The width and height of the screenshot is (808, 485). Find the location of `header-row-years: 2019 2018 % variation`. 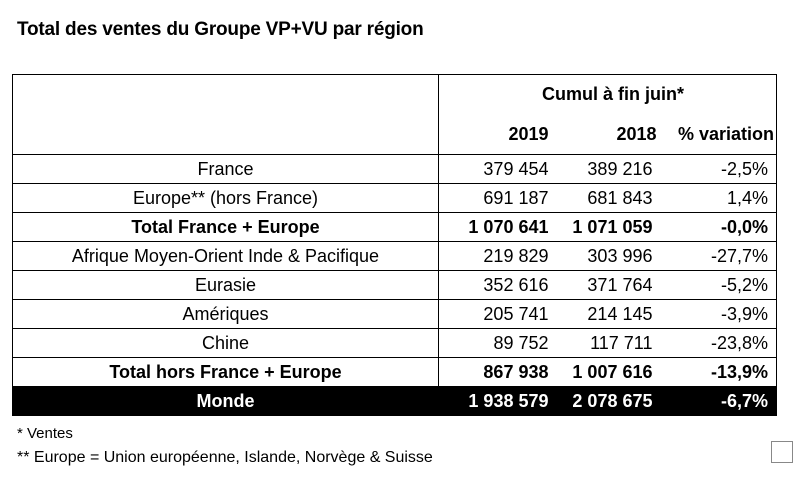

header-row-years: 2019 2018 % variation is located at coordinates (394, 134).